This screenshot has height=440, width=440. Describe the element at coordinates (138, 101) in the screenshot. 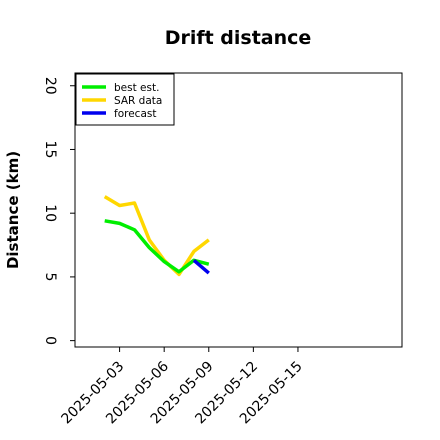

I see `legend-entry-label: SAR data` at that location.